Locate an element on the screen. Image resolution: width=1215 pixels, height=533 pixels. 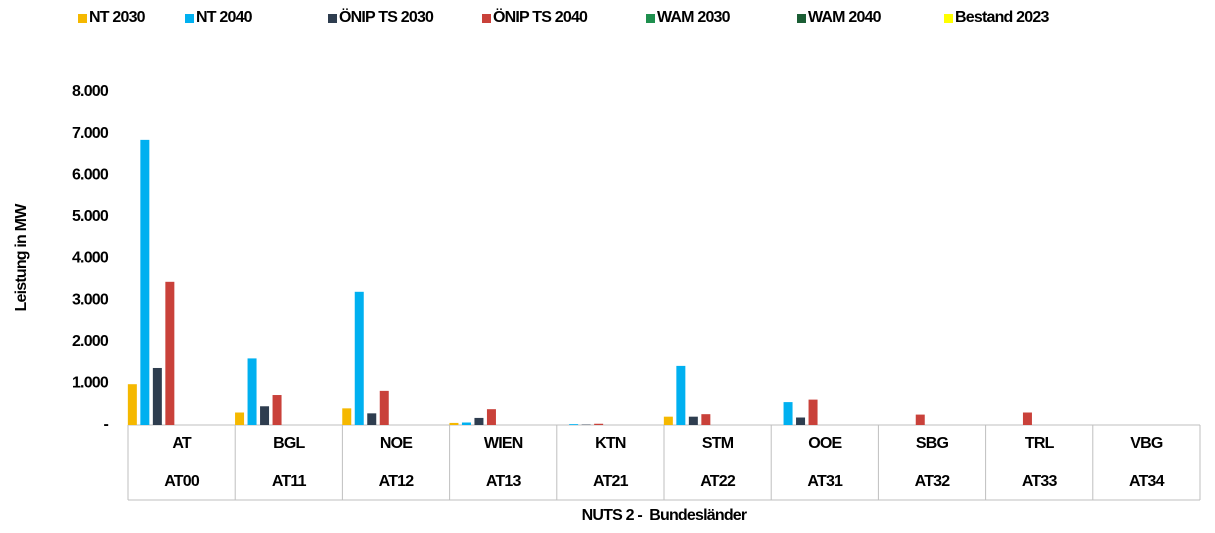
x-tick-code: AT32 is located at coordinates (933, 481).